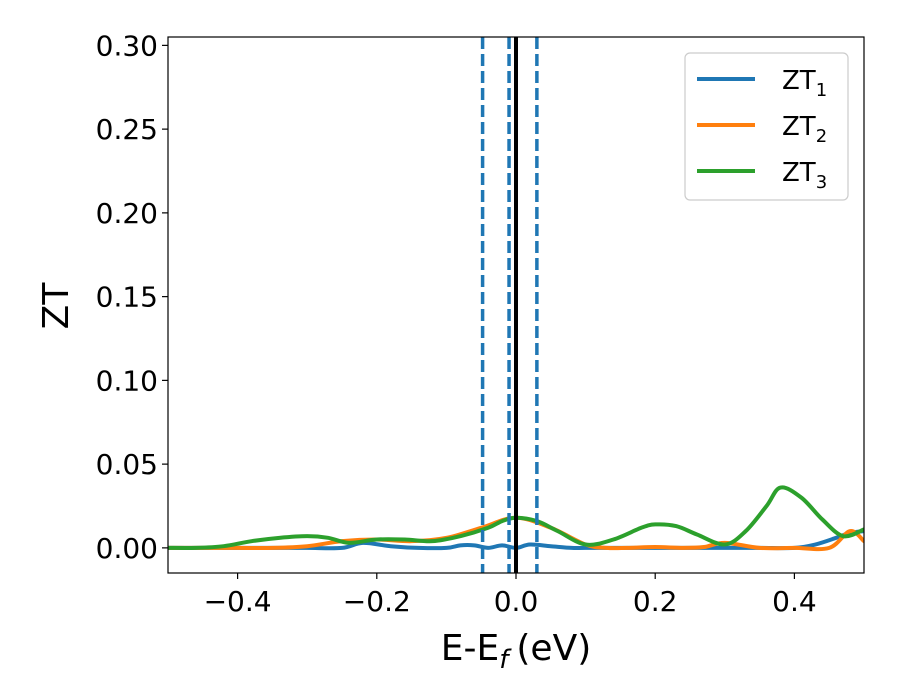 The height and width of the screenshot is (700, 900). I want to click on legend: ZT1 ZT2 ZT3, so click(766, 126).